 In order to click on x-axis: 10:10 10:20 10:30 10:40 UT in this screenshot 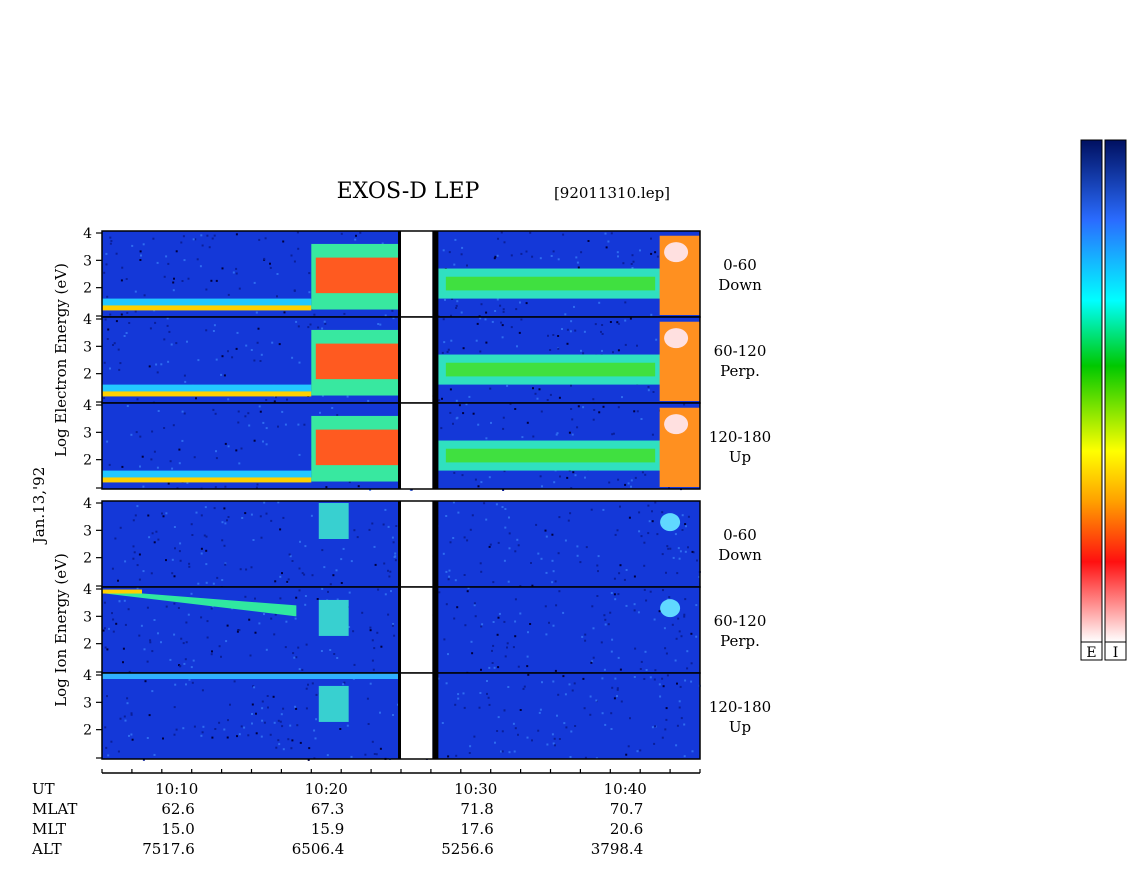, I will do `click(366, 783)`.